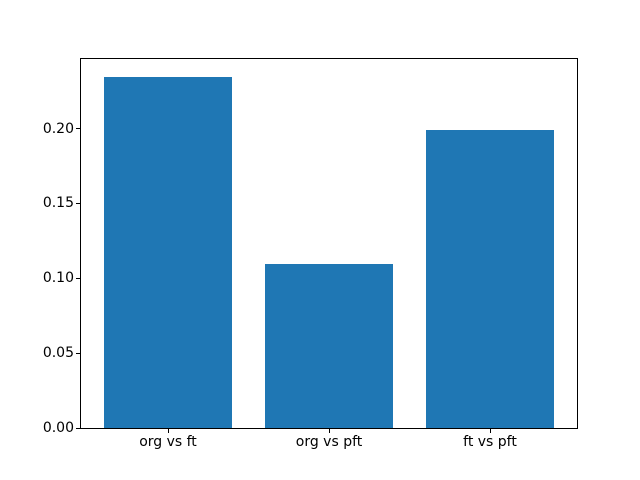 This screenshot has height=480, width=640. What do you see at coordinates (329, 442) in the screenshot?
I see `x-tick-label: org vs pft` at bounding box center [329, 442].